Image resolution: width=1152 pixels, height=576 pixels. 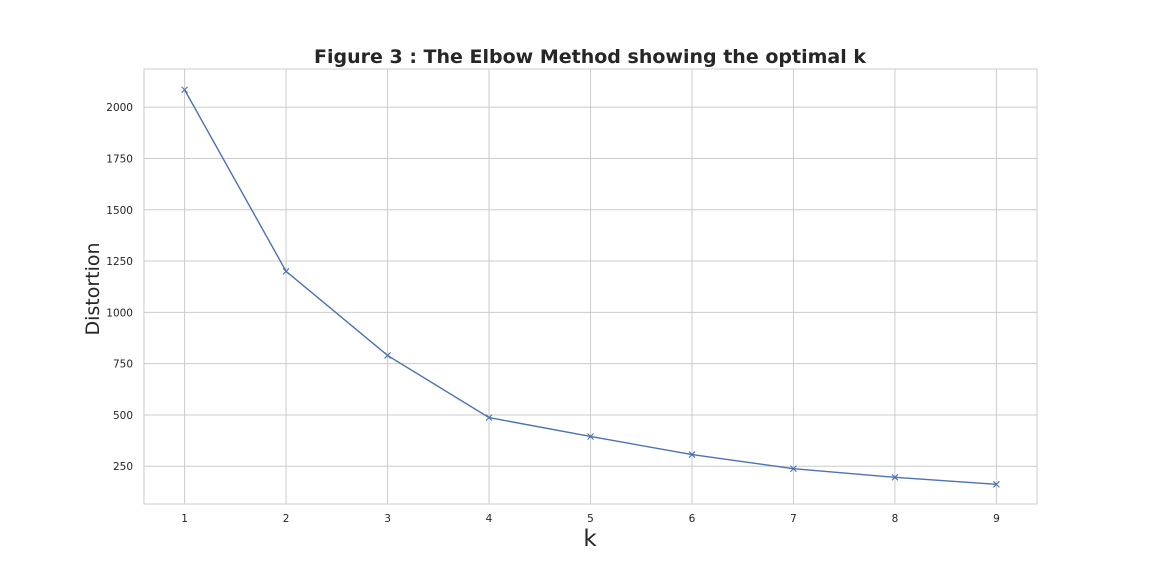 I want to click on y-tick-label: 1000, so click(x=119, y=313).